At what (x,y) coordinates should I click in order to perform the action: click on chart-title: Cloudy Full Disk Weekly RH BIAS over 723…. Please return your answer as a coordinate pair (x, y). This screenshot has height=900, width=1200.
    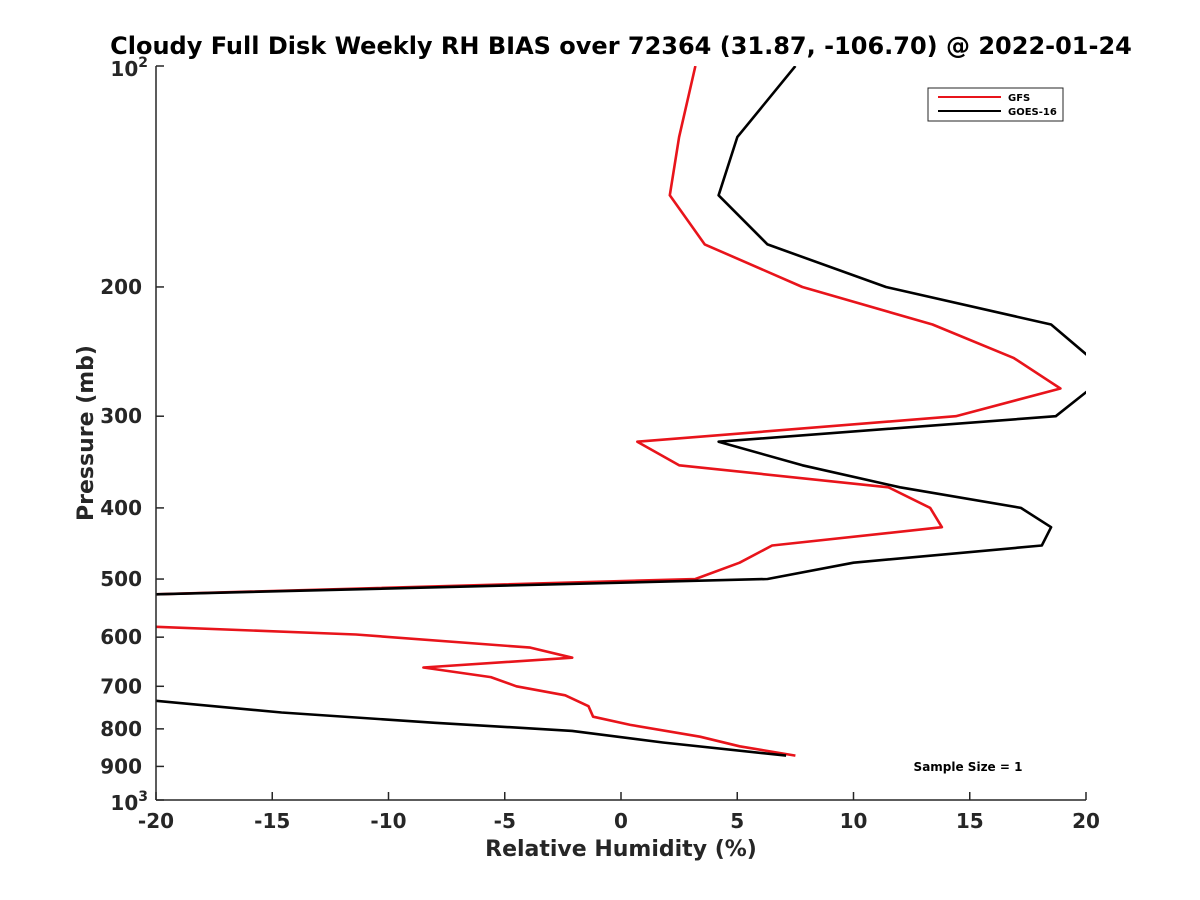
    Looking at the image, I should click on (621, 46).